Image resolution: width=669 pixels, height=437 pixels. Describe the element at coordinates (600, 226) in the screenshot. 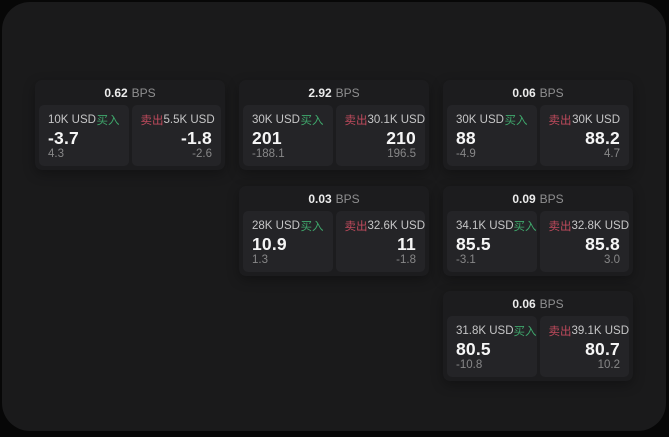

I see `sell-amount-label: 32.8K USD` at that location.